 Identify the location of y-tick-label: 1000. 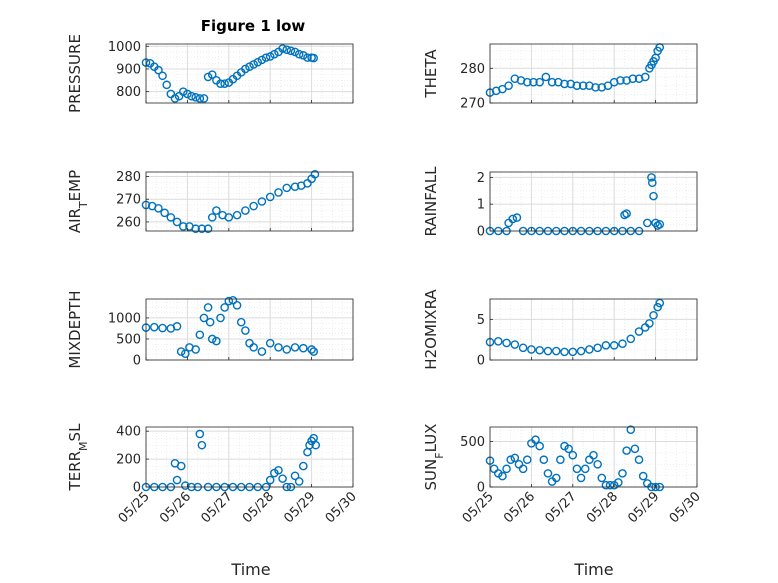
(124, 47).